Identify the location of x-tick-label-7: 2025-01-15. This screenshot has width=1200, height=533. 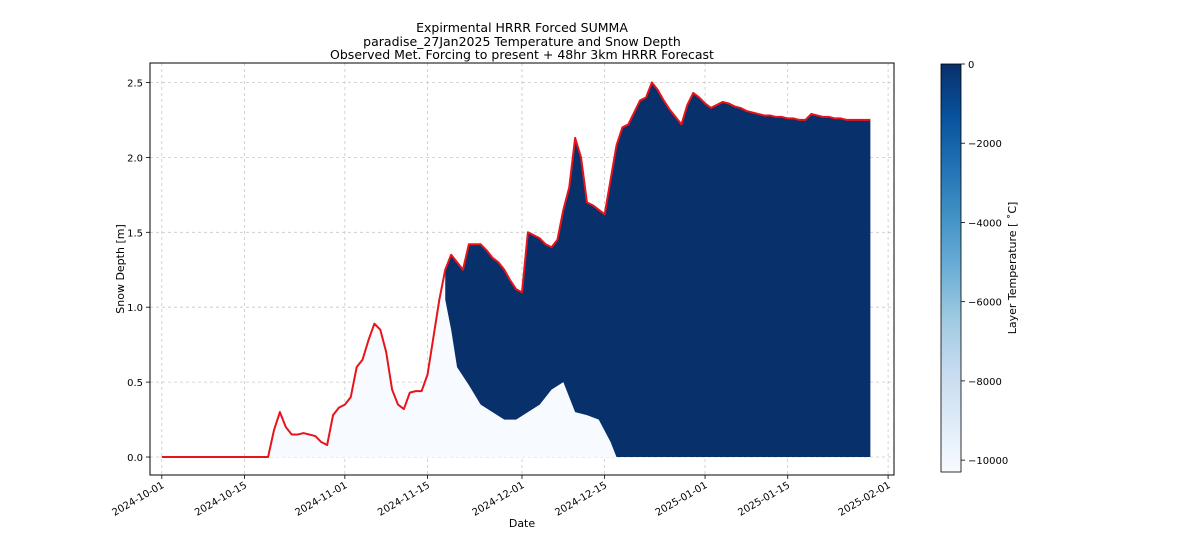
(764, 499).